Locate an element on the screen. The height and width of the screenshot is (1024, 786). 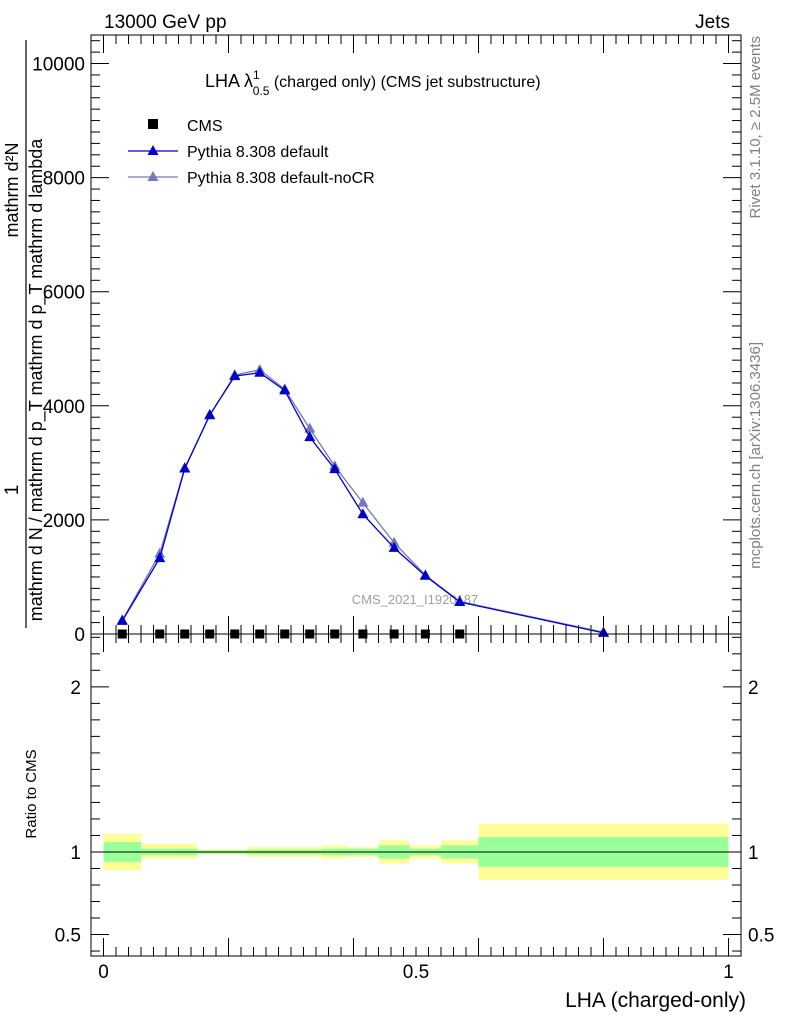
main-y-tick-label: 0 is located at coordinates (79, 635).